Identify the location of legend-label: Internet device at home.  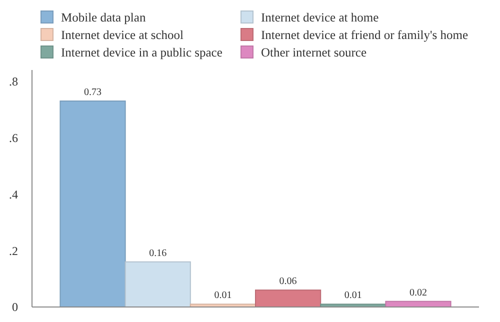
(320, 17).